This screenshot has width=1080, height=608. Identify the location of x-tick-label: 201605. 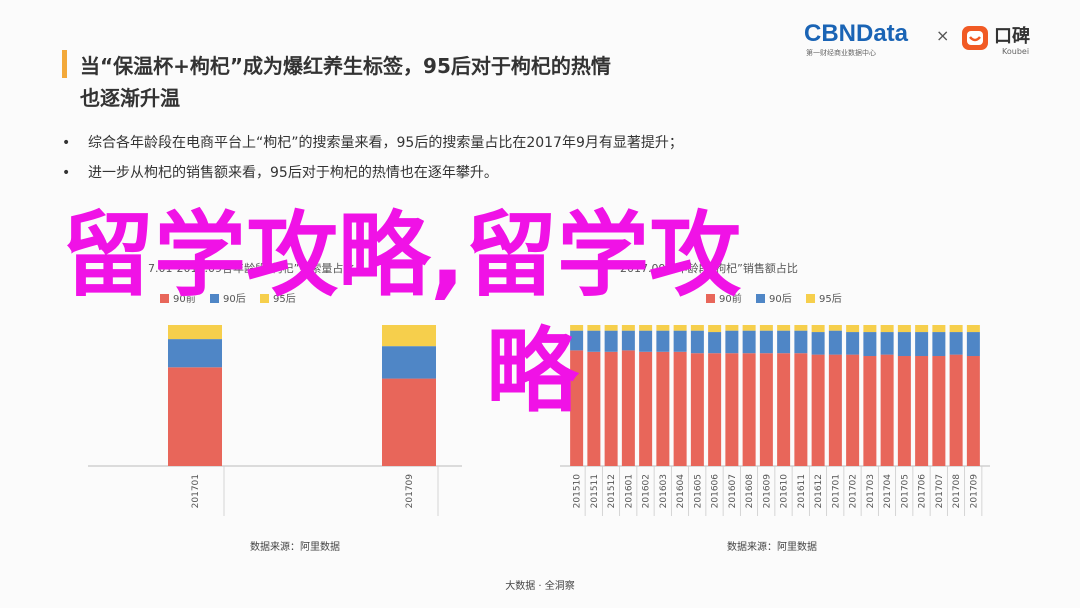
(698, 491).